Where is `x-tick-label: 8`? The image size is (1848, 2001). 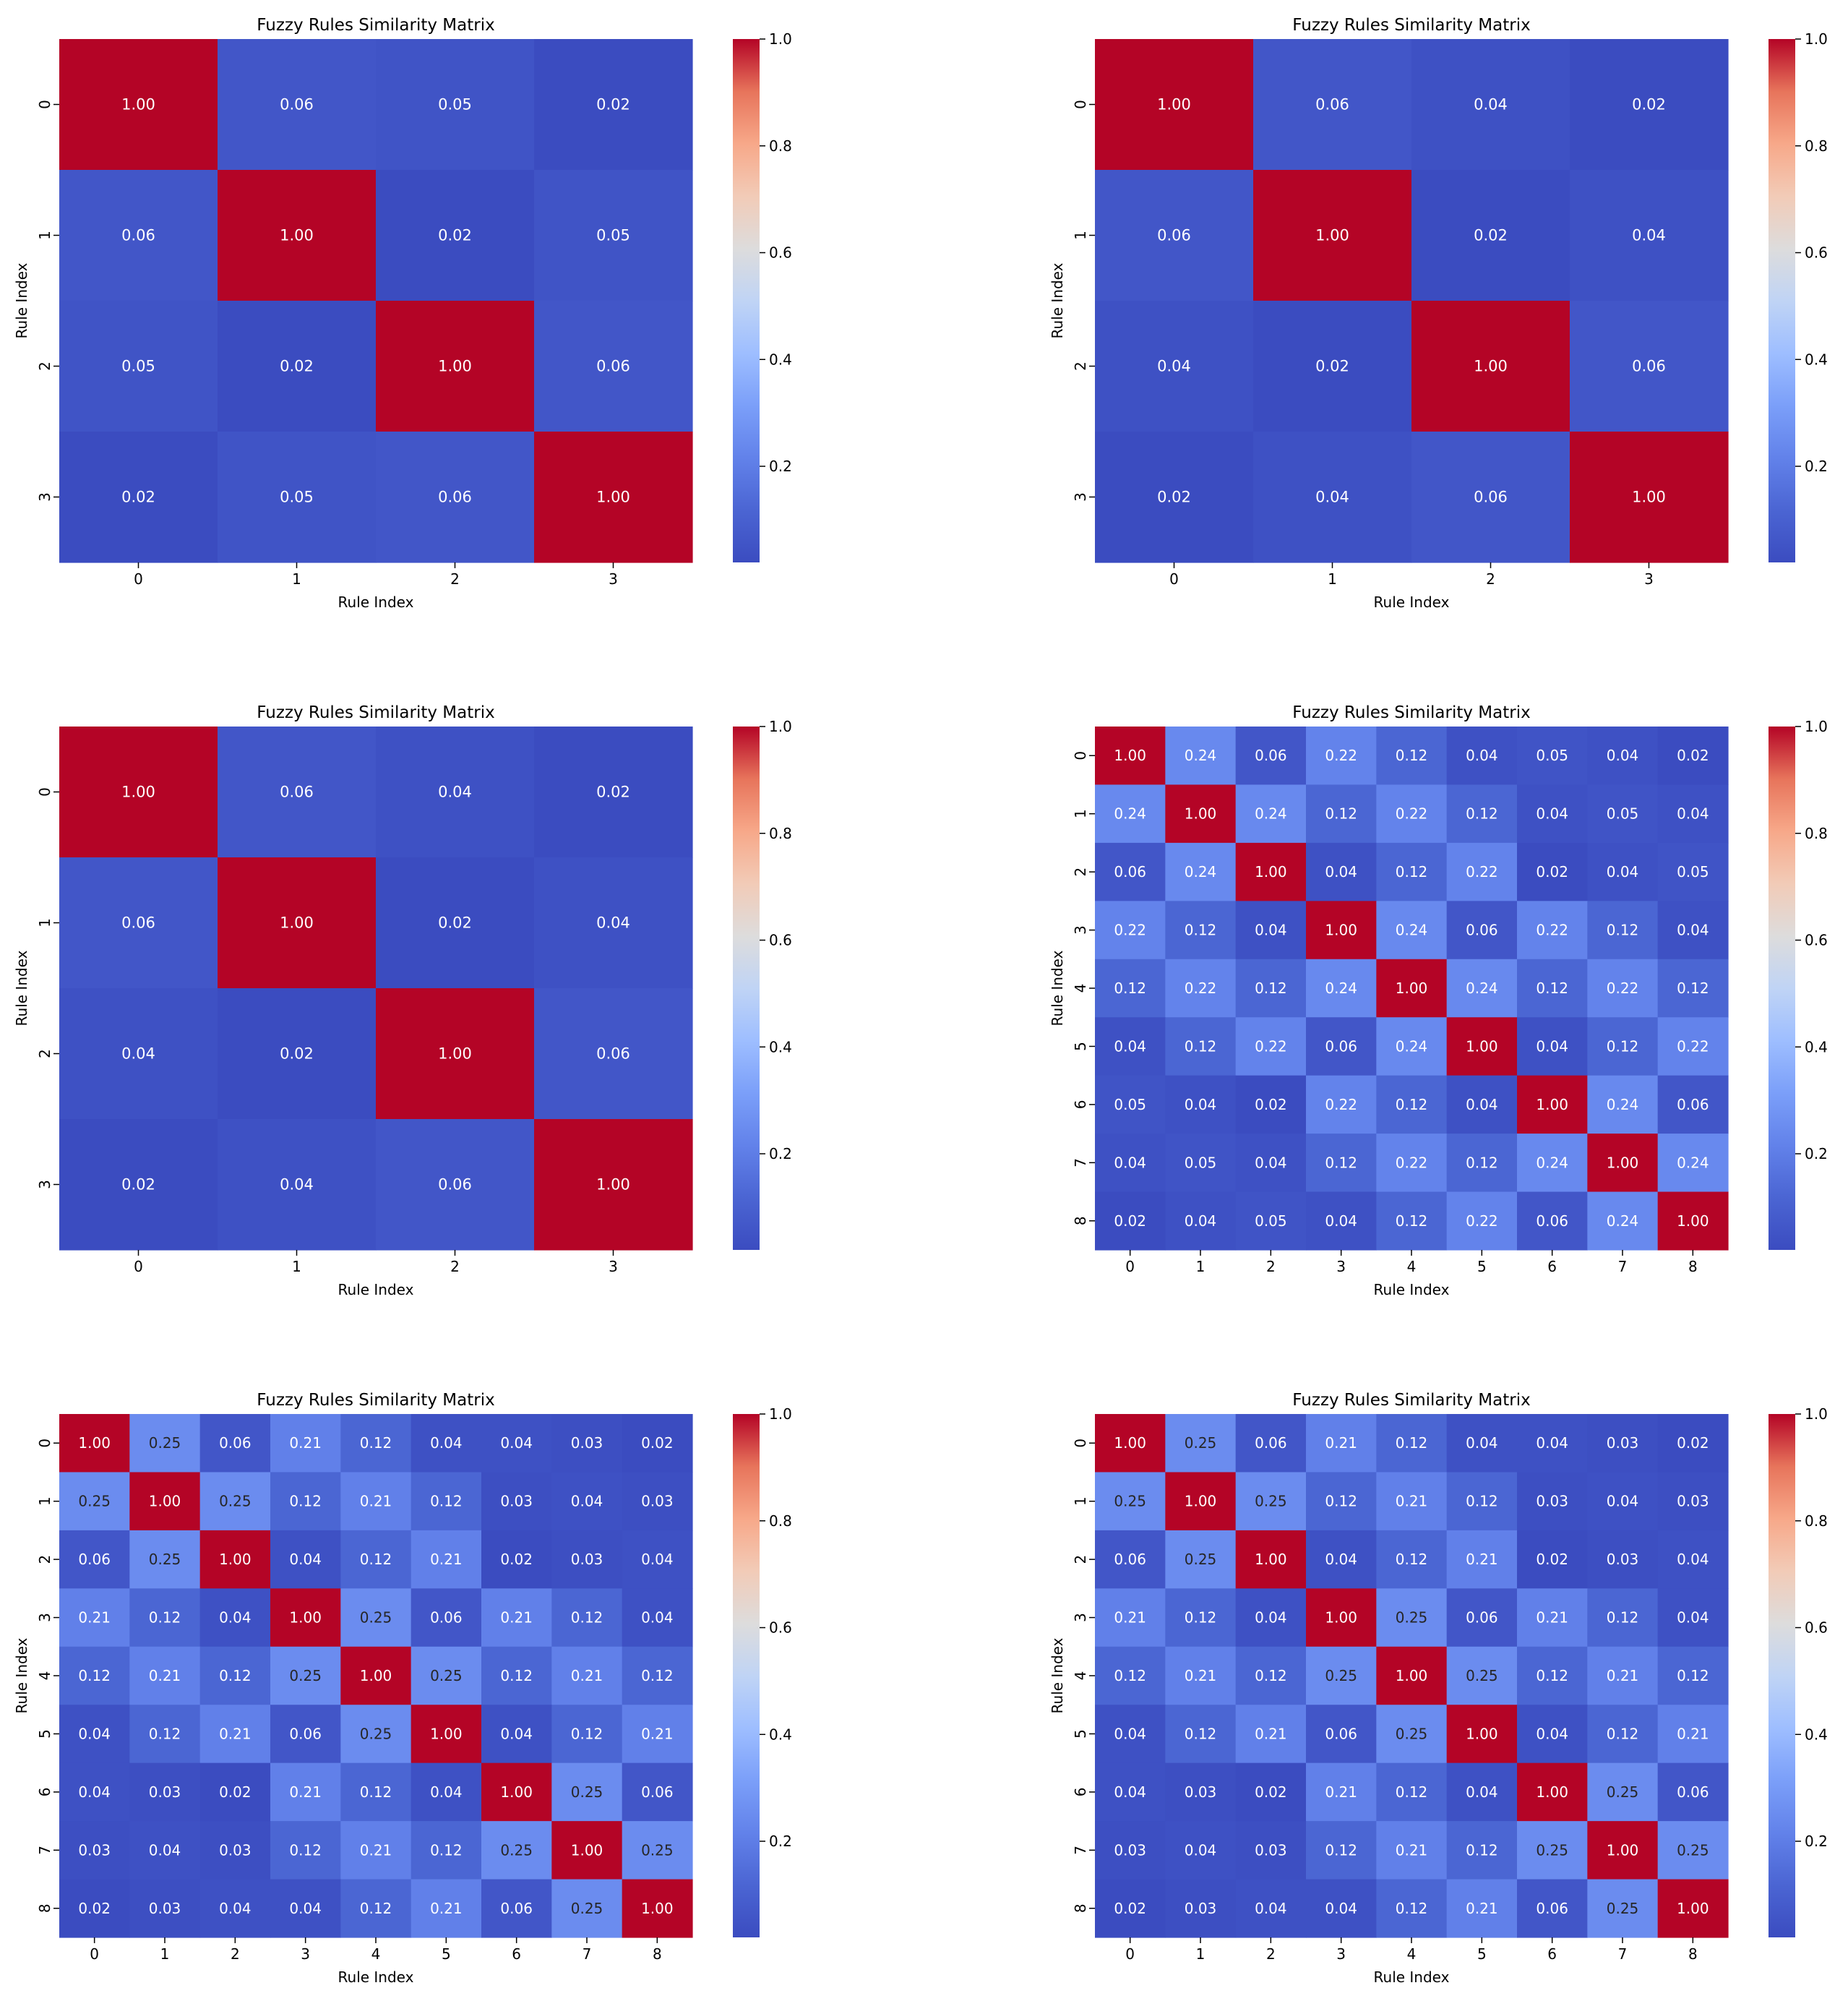
x-tick-label: 8 is located at coordinates (1693, 1266).